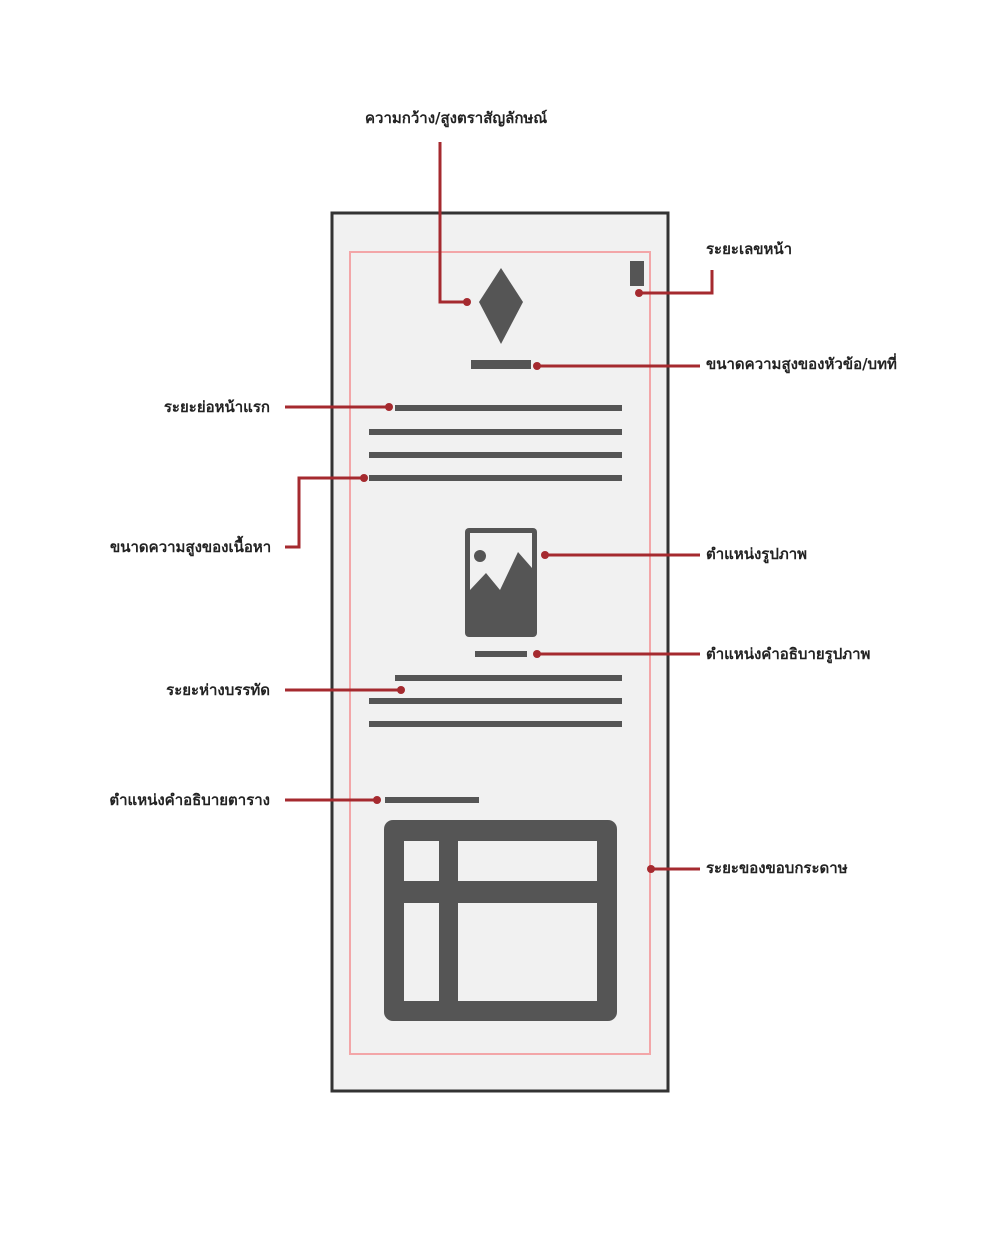  I want to click on label-content-height: ขนาดความสูงของเนื้อหา, so click(191, 547).